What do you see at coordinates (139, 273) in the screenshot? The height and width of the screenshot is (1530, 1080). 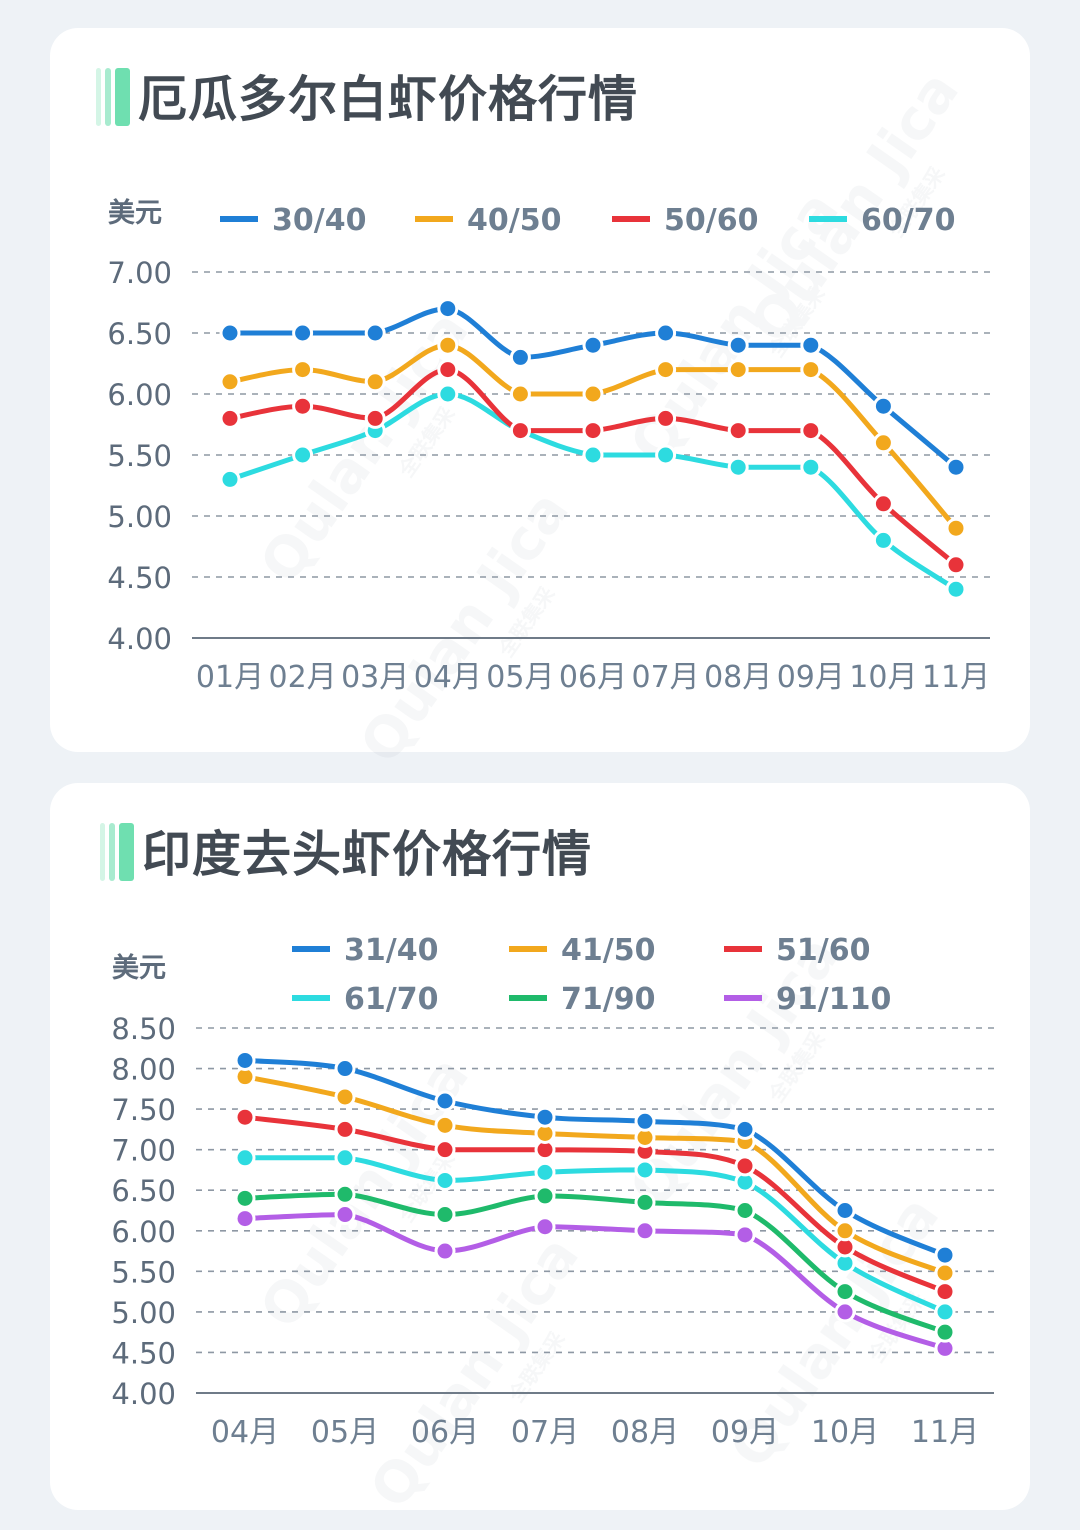 I see `y-tick-label: 7.00` at bounding box center [139, 273].